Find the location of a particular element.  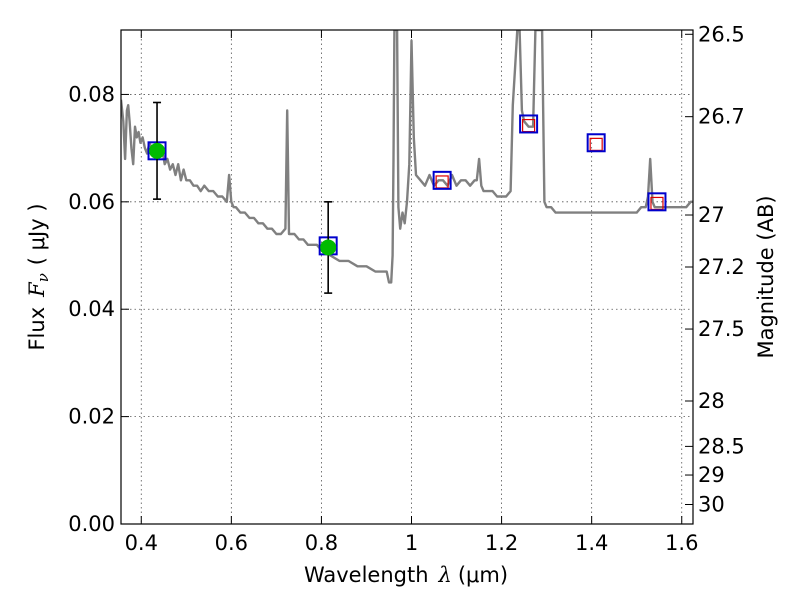

x-tick-label: 0.6 is located at coordinates (231, 543).